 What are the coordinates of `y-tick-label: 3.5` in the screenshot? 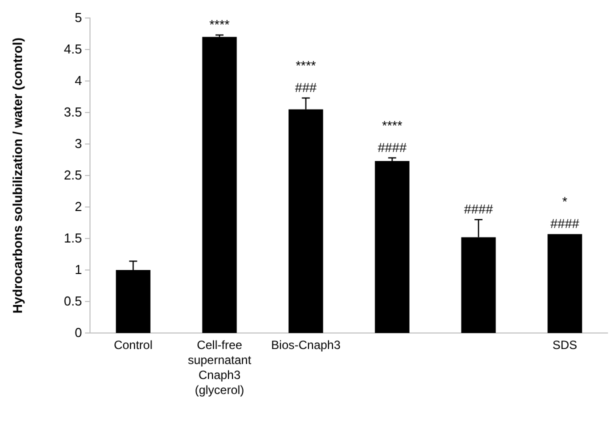 It's located at (73, 112).